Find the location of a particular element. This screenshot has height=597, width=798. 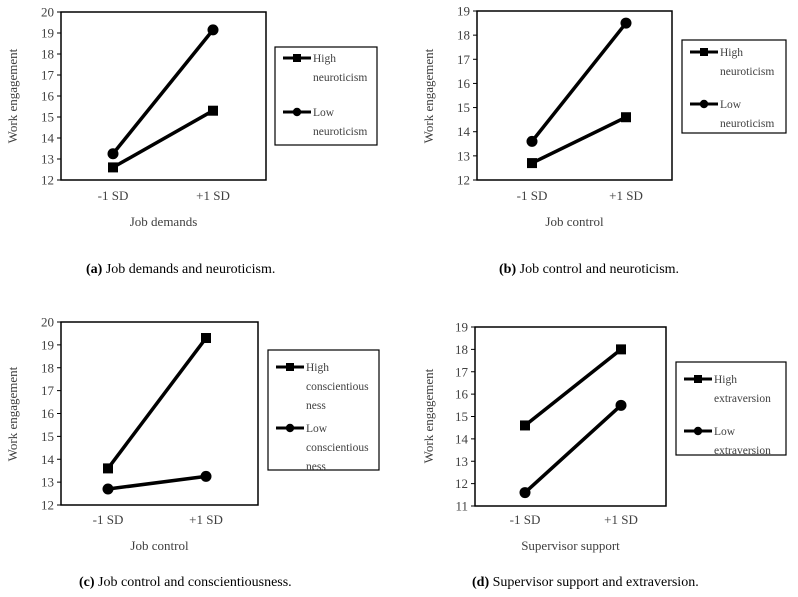

legend-box is located at coordinates (326, 96).